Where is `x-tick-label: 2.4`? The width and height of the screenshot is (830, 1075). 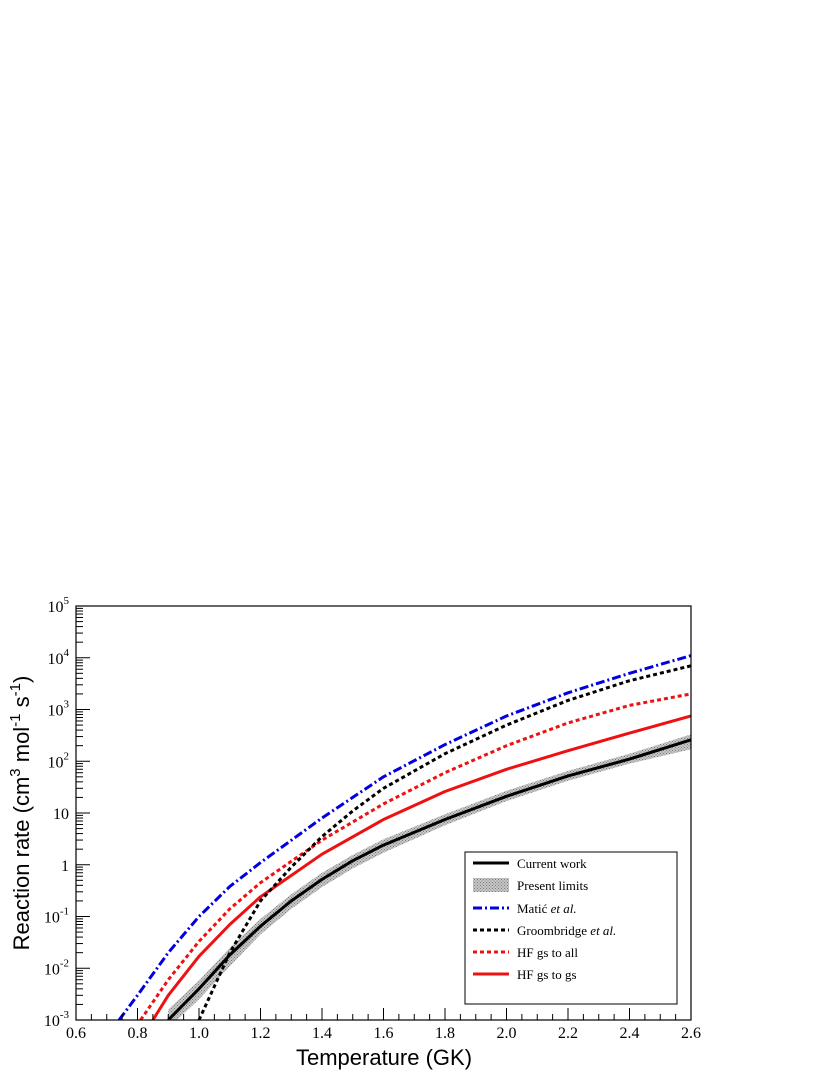
x-tick-label: 2.4 is located at coordinates (630, 1033).